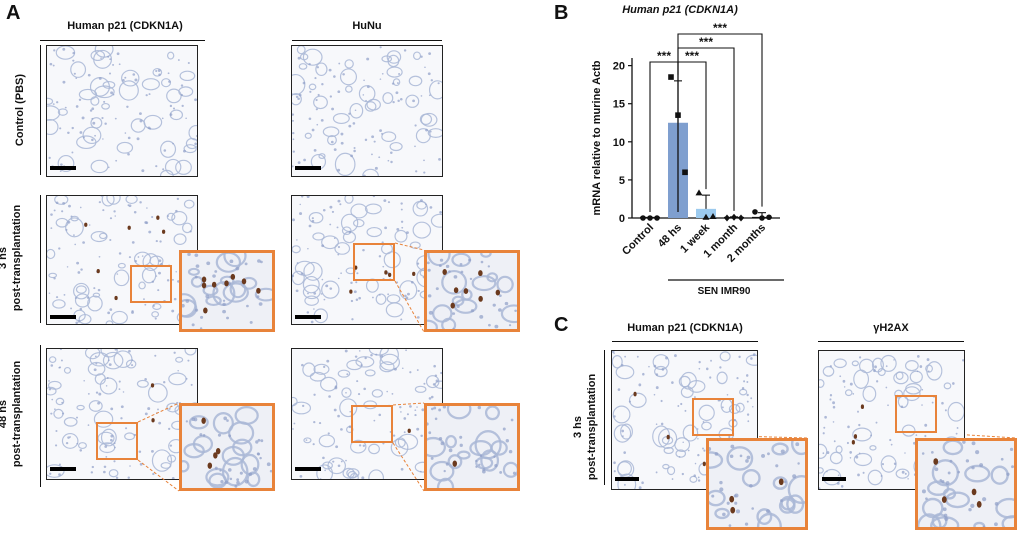 The width and height of the screenshot is (1020, 534). Describe the element at coordinates (724, 291) in the screenshot. I see `group-label: SEN IMR90` at that location.